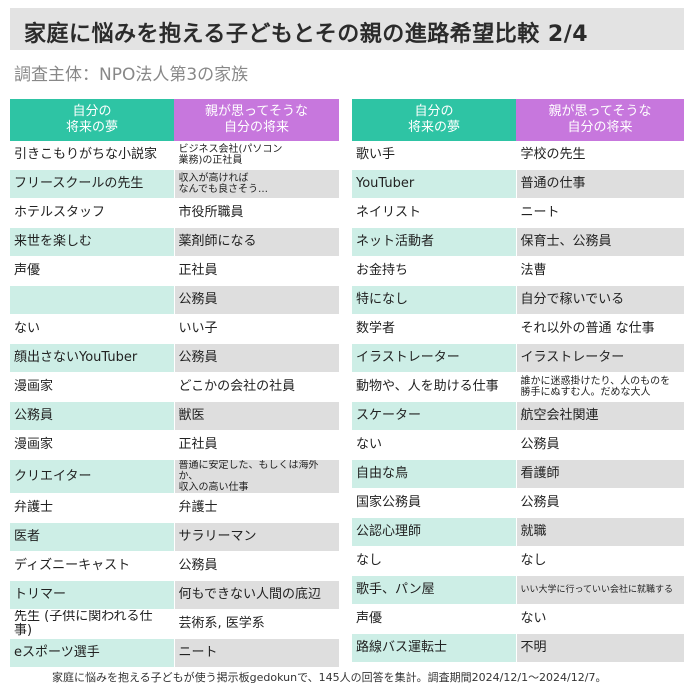  I want to click on cell-own-dream: 公務員, so click(92, 416).